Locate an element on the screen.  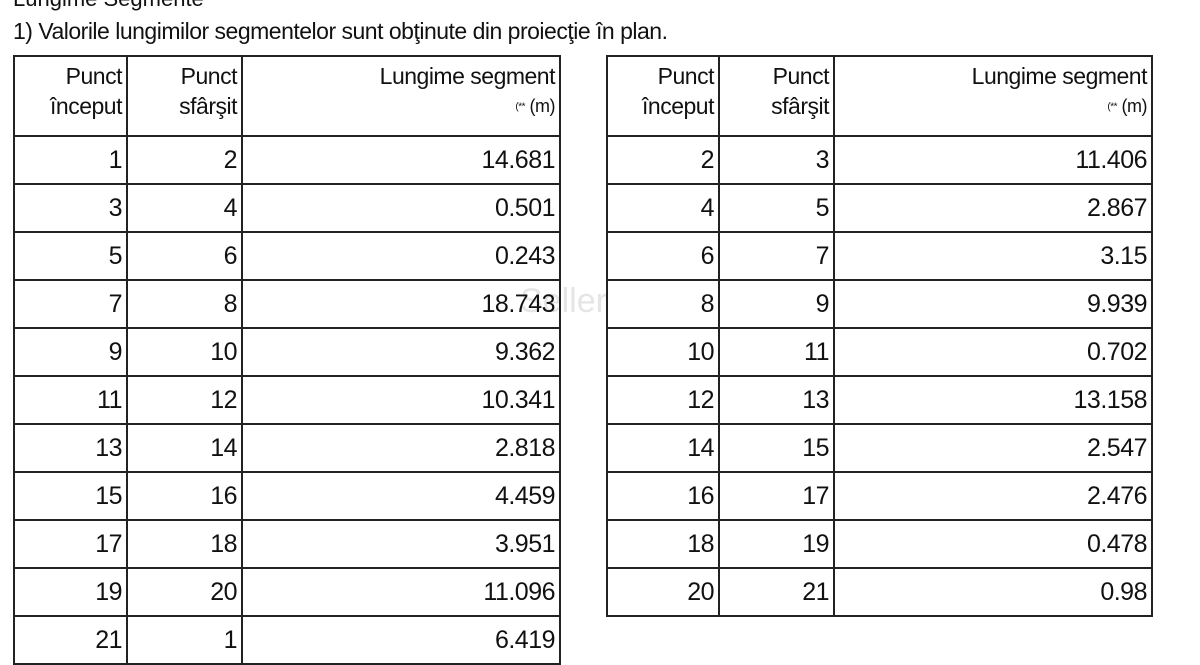
title: Lungime Segmente is located at coordinates (108, 6).